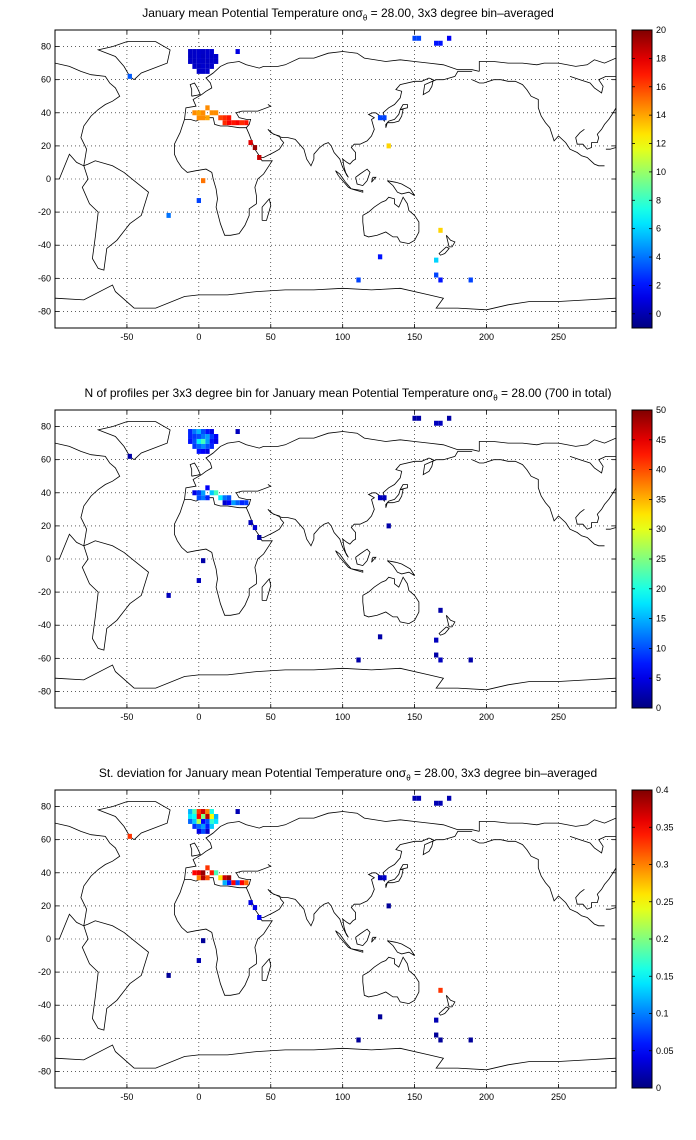  I want to click on x-tick-label: 150, so click(414, 1097).